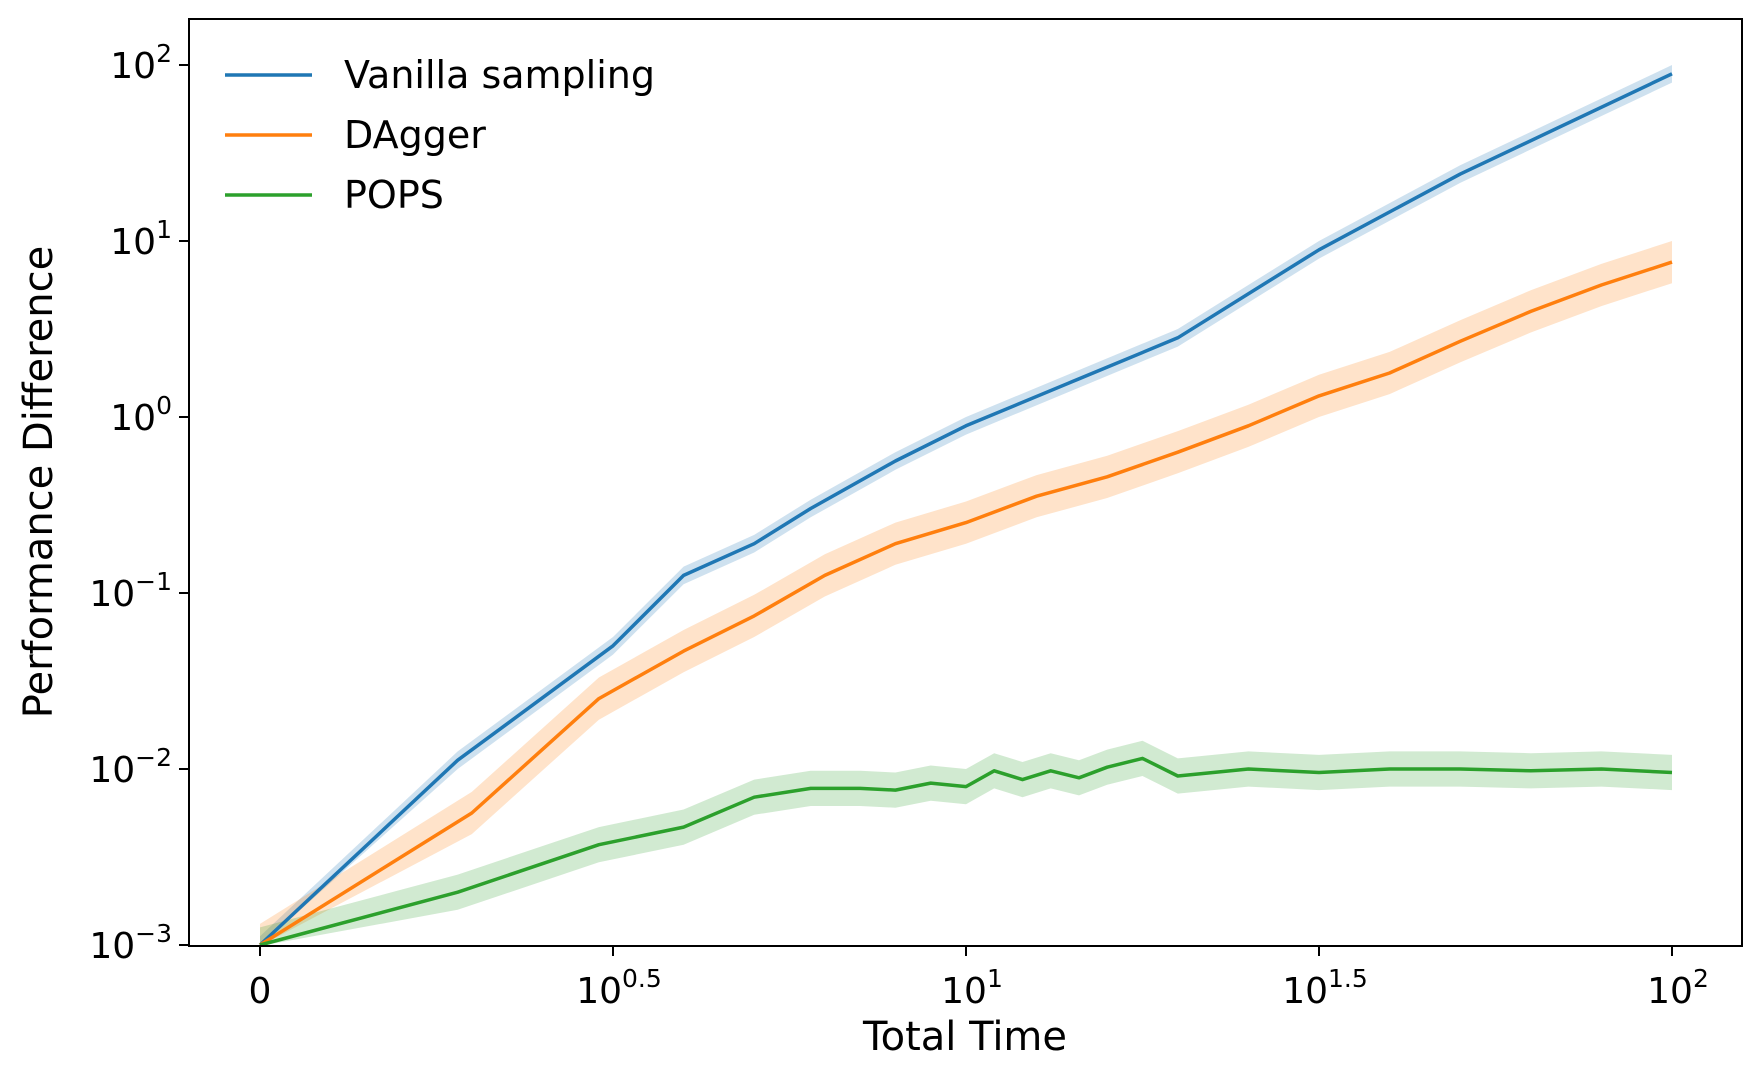 Image resolution: width=1759 pixels, height=1078 pixels. Describe the element at coordinates (972, 988) in the screenshot. I see `x-tick-label: 10¹` at that location.